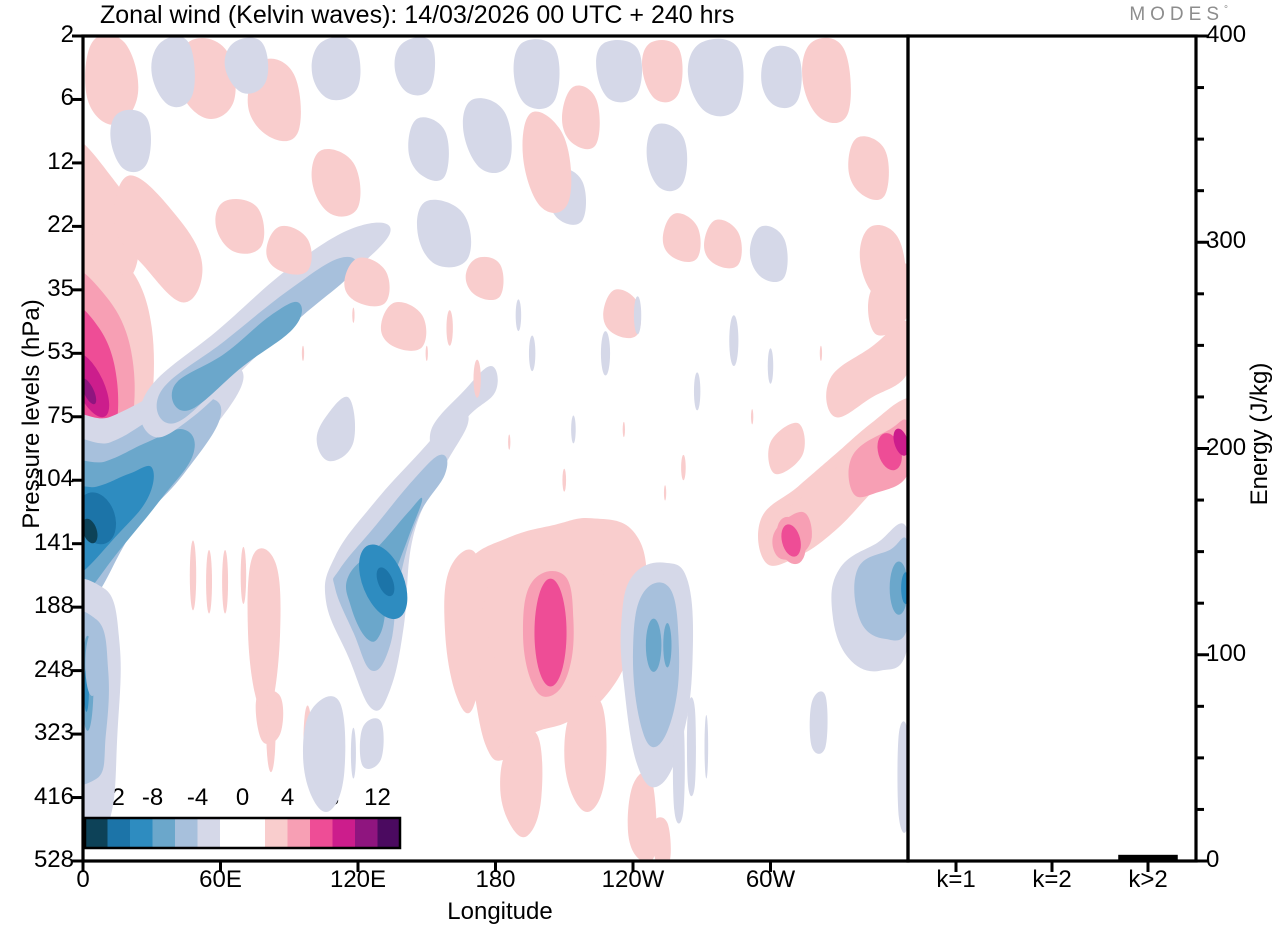 This screenshot has width=1280, height=930. What do you see at coordinates (1226, 447) in the screenshot?
I see `y-tick-label-right: 200` at bounding box center [1226, 447].